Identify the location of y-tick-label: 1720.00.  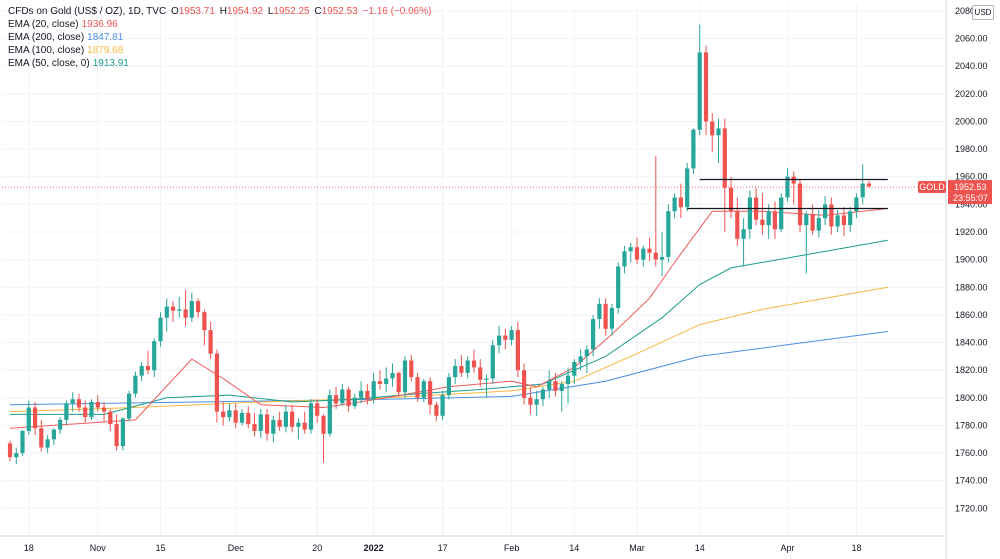
(971, 508).